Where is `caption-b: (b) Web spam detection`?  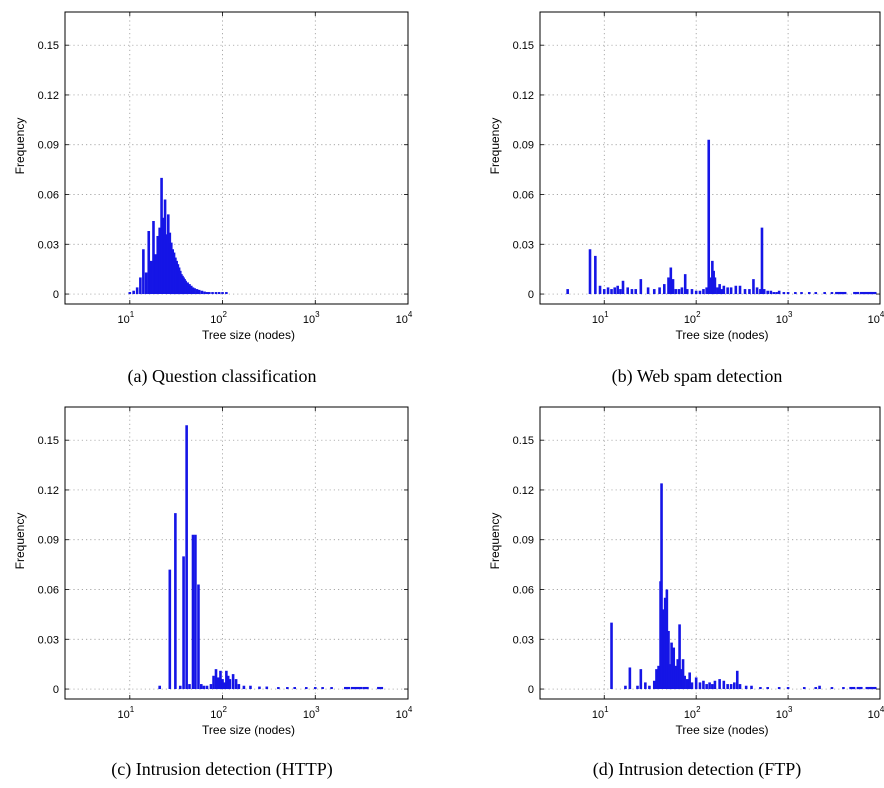 caption-b: (b) Web spam detection is located at coordinates (697, 376).